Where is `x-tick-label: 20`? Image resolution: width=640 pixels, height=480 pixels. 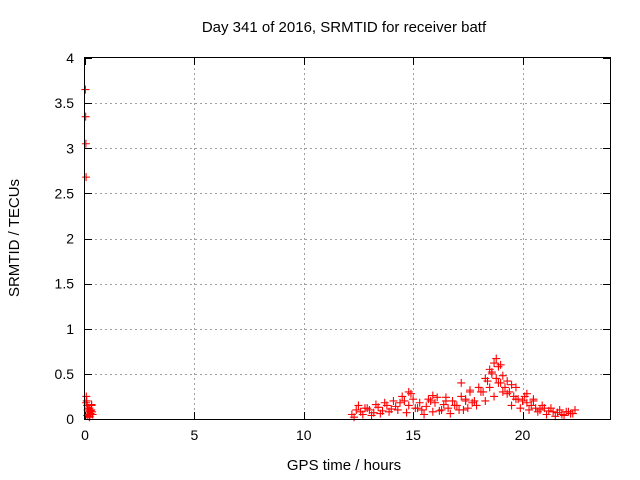 x-tick-label: 20 is located at coordinates (523, 435).